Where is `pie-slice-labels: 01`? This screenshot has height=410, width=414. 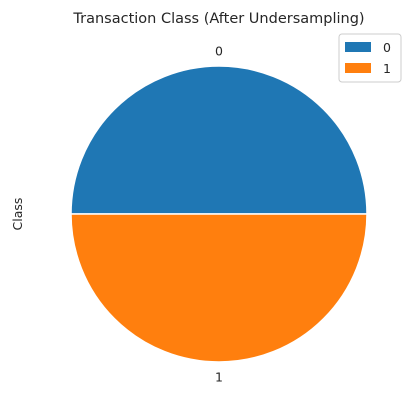
pie-slice-labels: 01 is located at coordinates (219, 214).